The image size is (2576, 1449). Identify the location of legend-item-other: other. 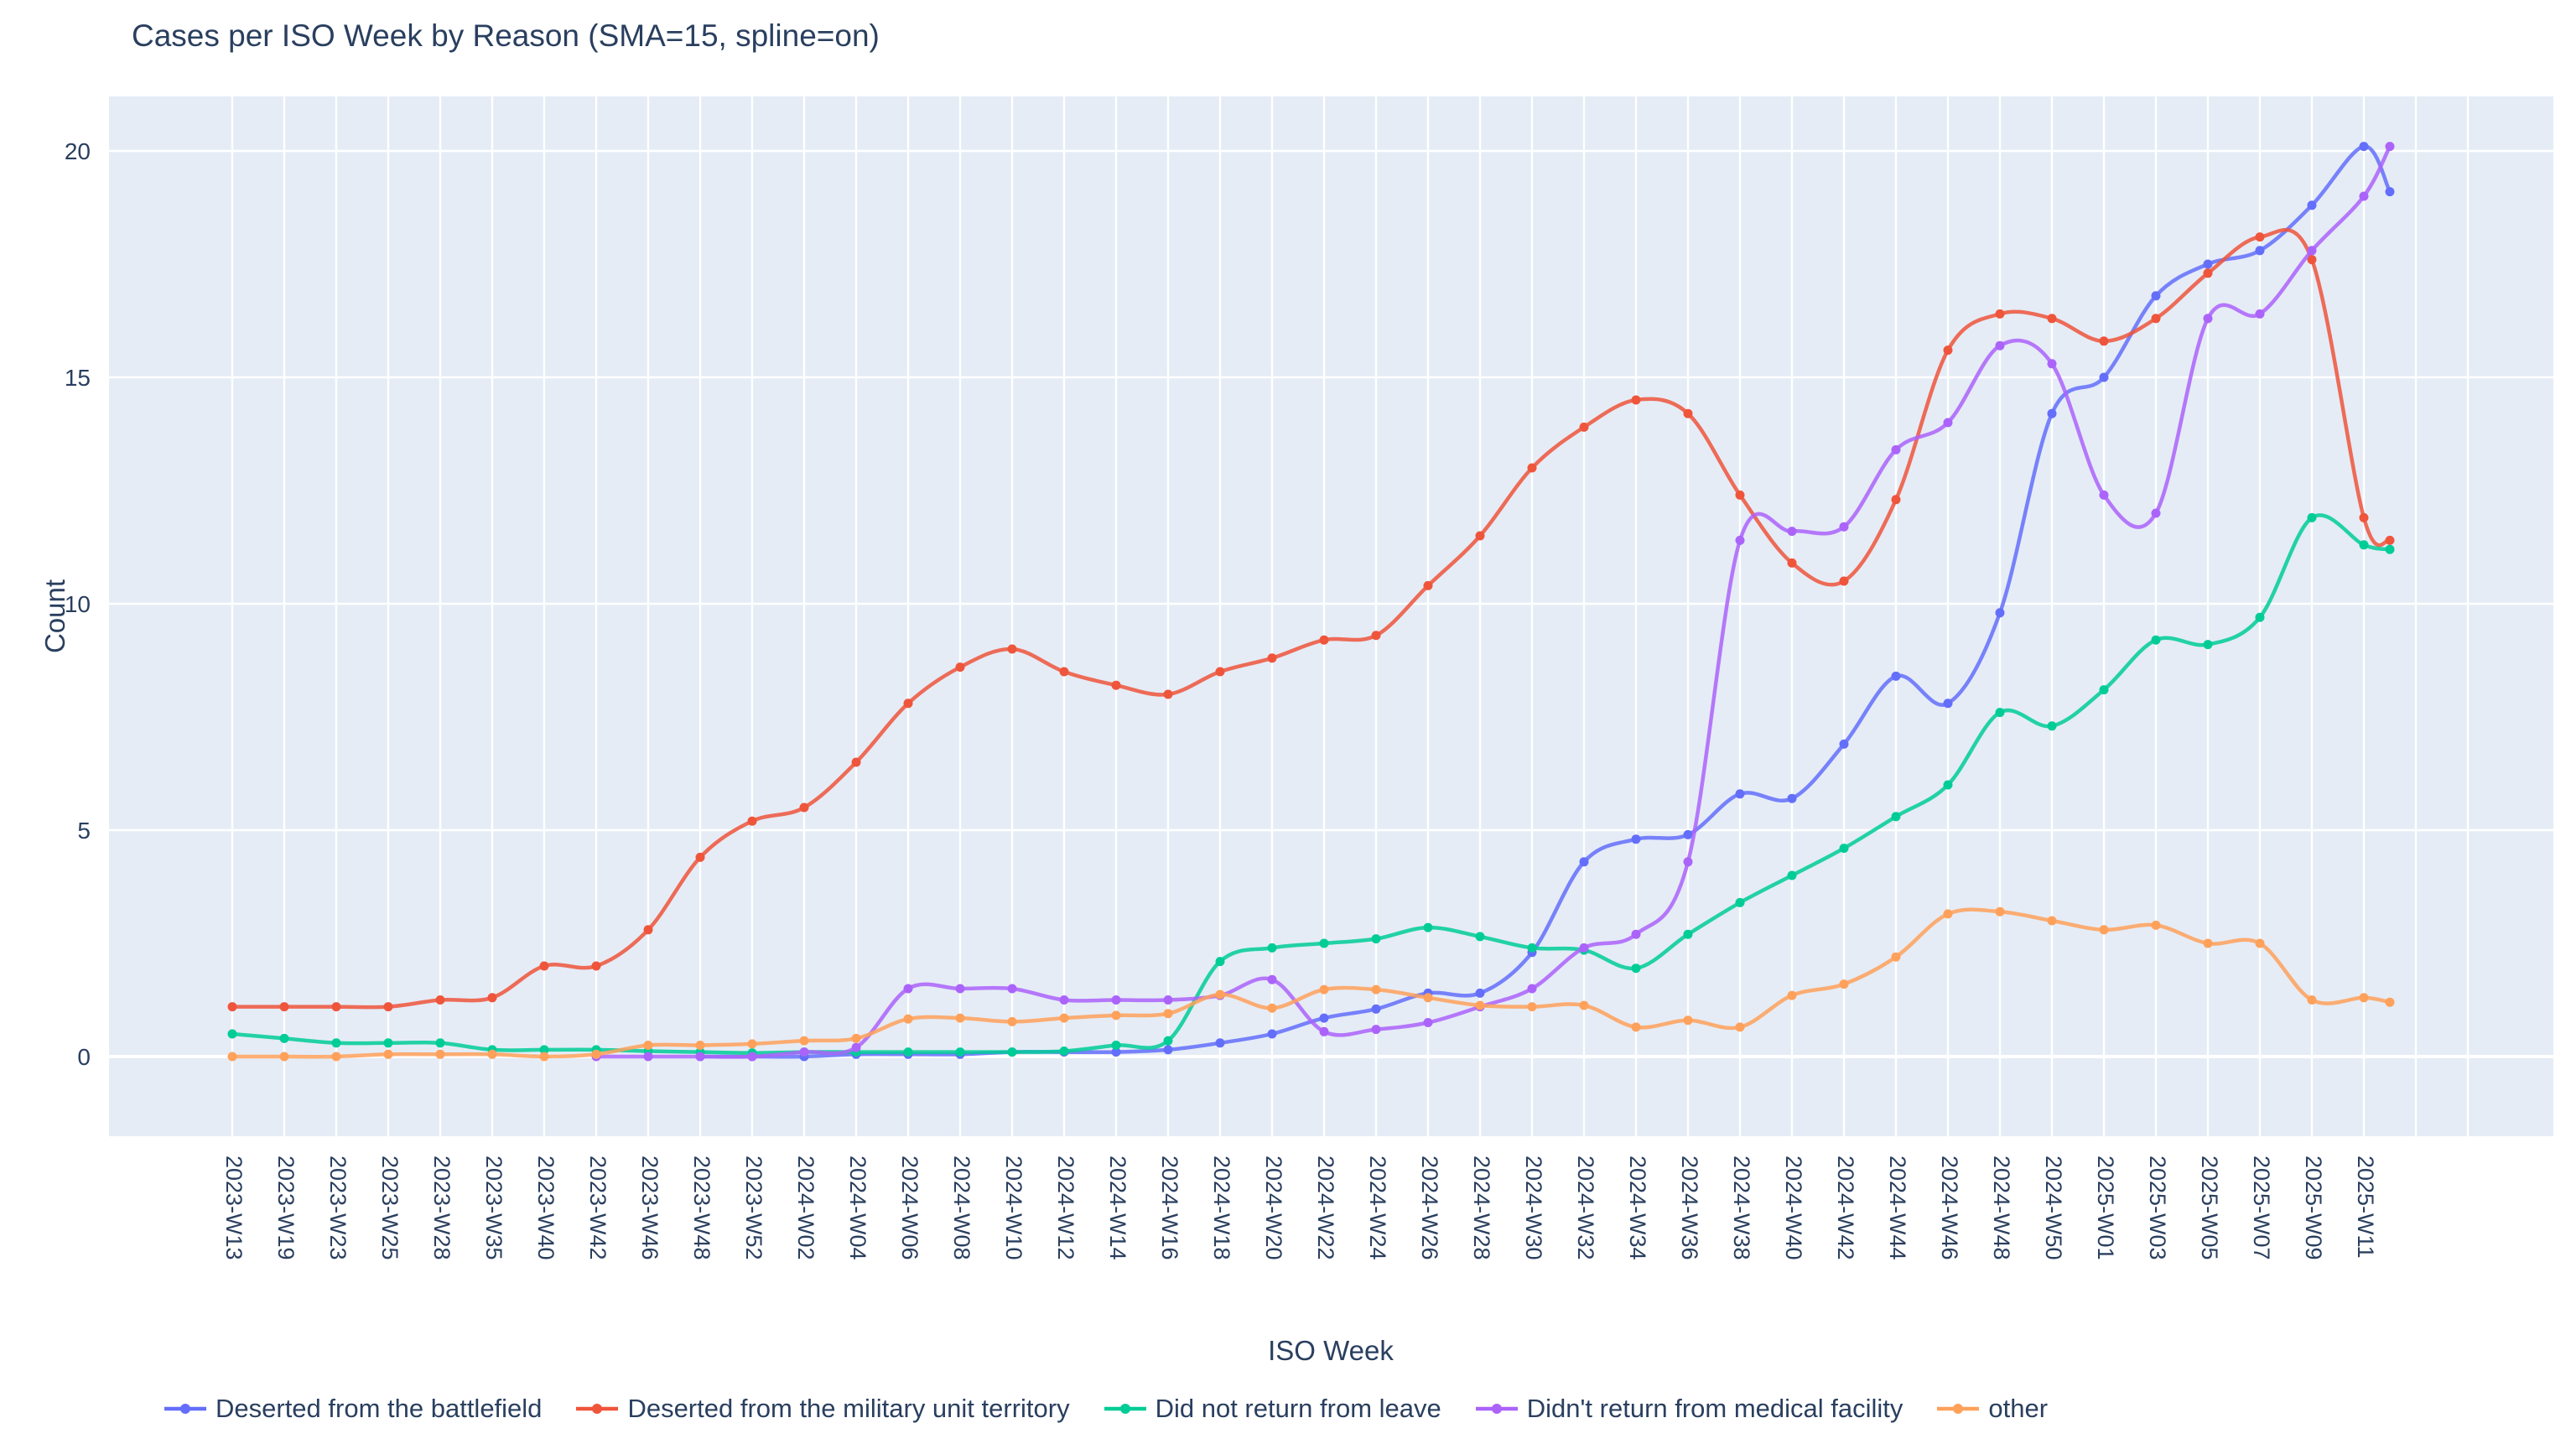
(1992, 1409).